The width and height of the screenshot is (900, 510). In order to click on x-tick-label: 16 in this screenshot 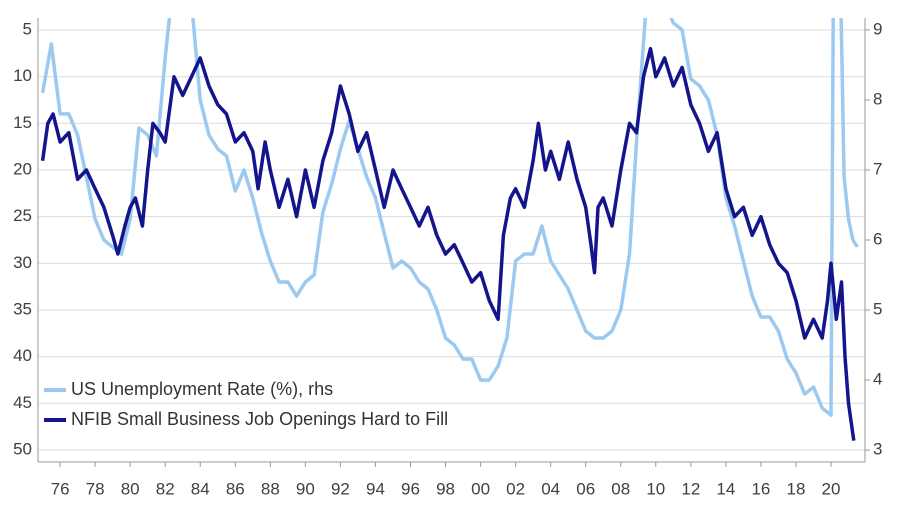, I will do `click(760, 488)`.